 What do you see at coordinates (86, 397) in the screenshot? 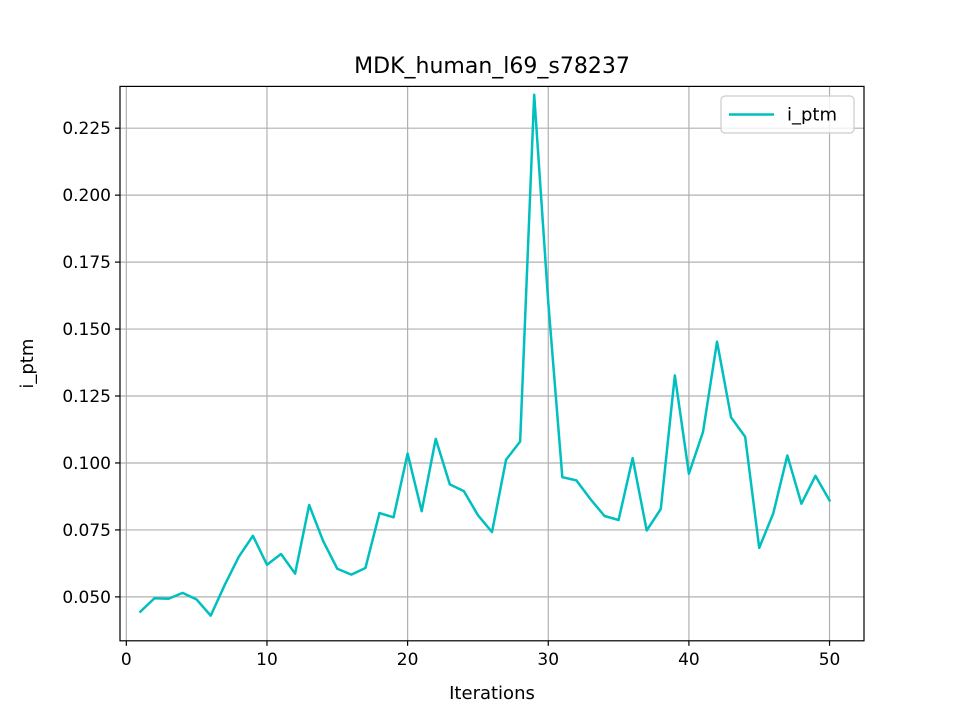
I see `y-tick-label: 0.125` at bounding box center [86, 397].